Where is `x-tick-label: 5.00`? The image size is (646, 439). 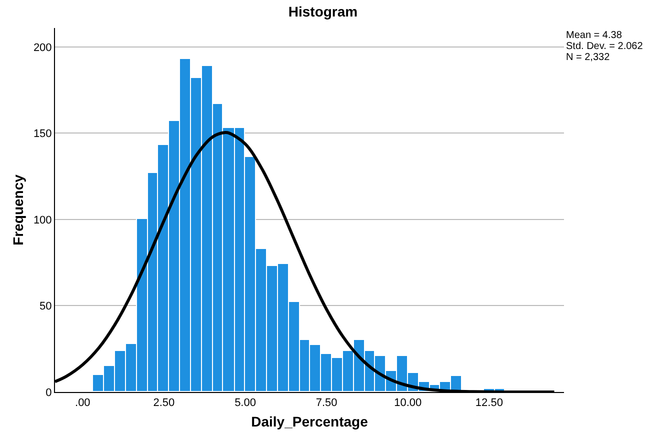 x-tick-label: 5.00 is located at coordinates (245, 403).